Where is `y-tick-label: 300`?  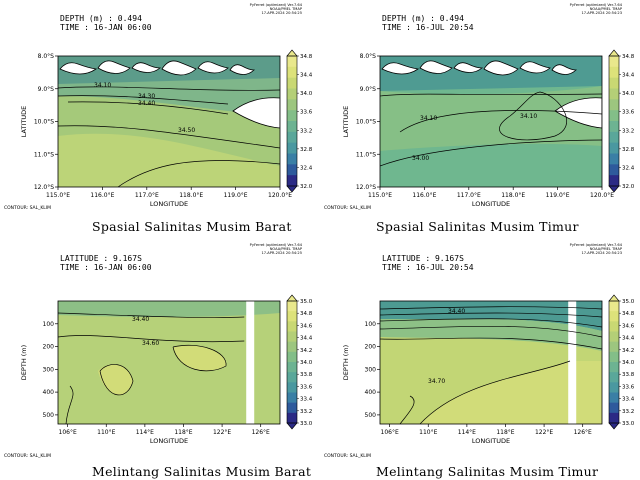
y-tick-label: 300 is located at coordinates (49, 369).